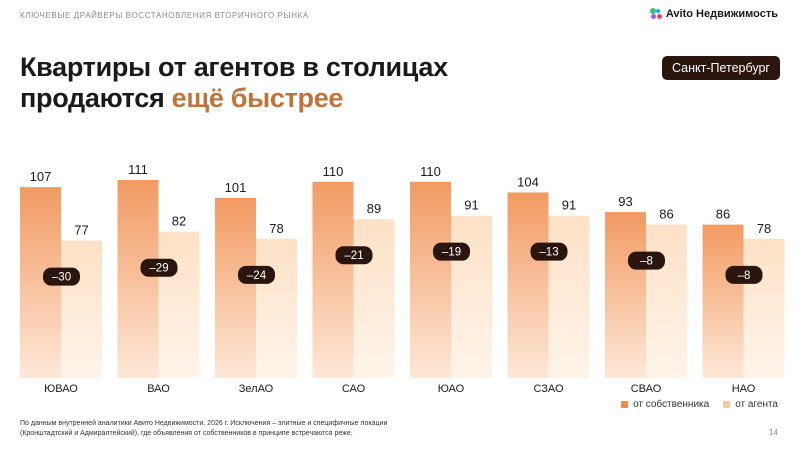  I want to click on legend-agent-label: от агента, so click(756, 404).